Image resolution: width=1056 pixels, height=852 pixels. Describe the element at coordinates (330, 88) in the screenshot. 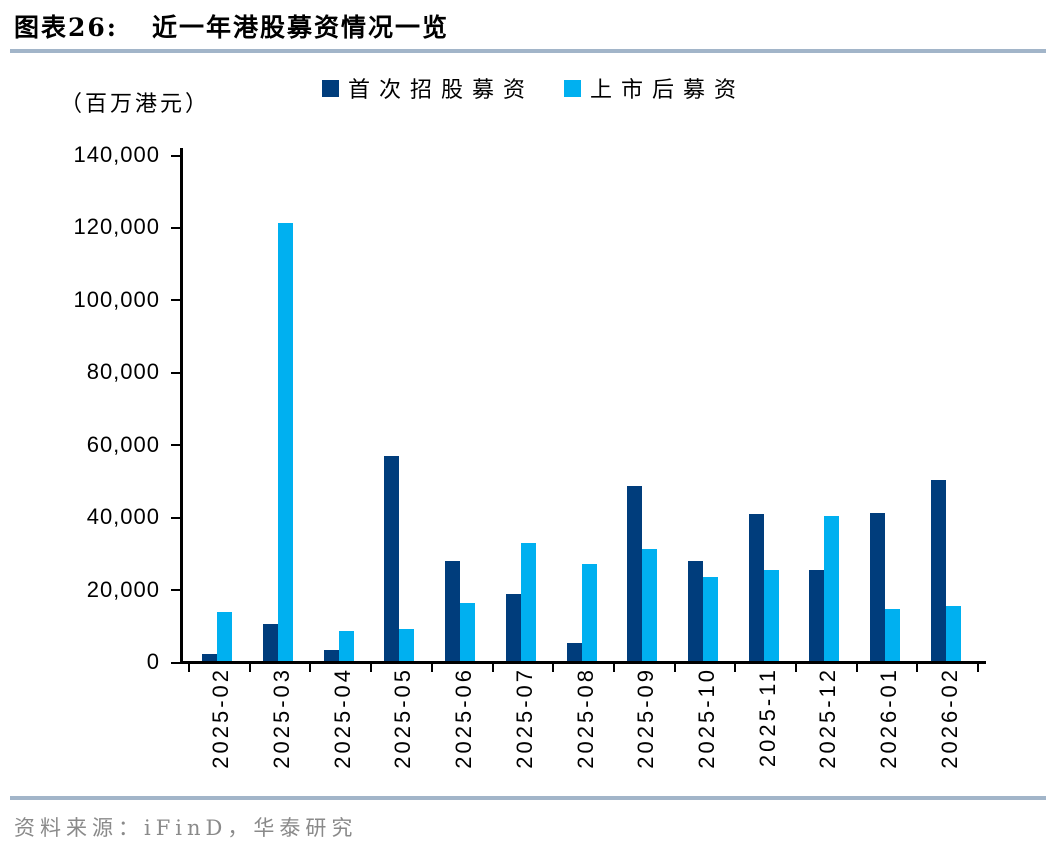

I see `legend-swatch-ipo-icon` at that location.